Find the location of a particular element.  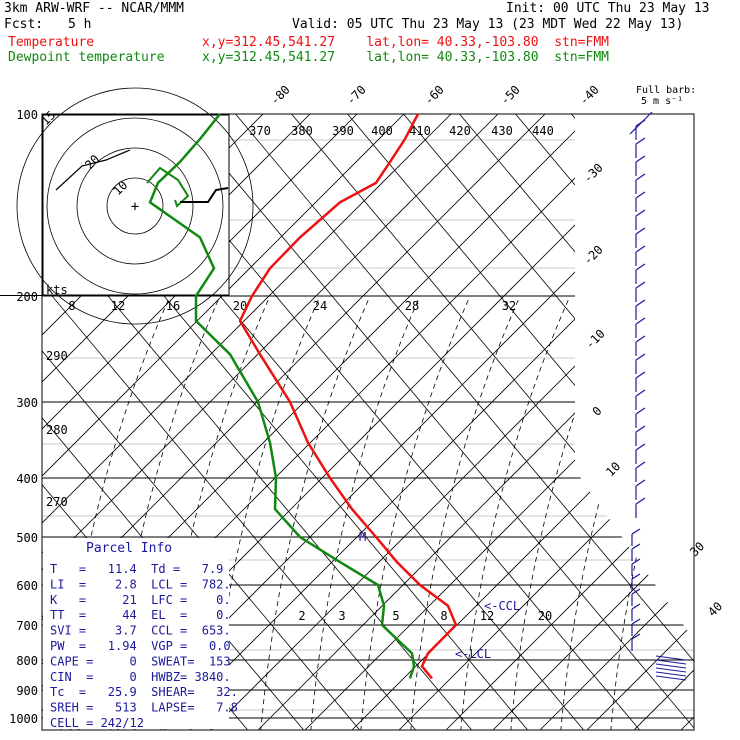

height-label: 410 is located at coordinates (420, 131).